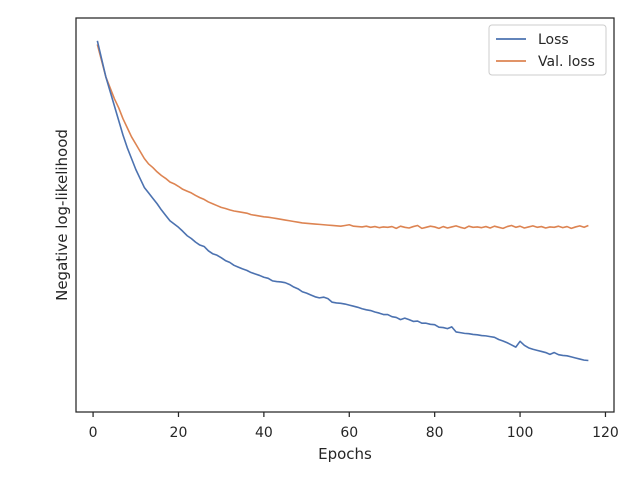 This screenshot has width=640, height=480. What do you see at coordinates (520, 433) in the screenshot?
I see `x-tick-label: 100` at bounding box center [520, 433].